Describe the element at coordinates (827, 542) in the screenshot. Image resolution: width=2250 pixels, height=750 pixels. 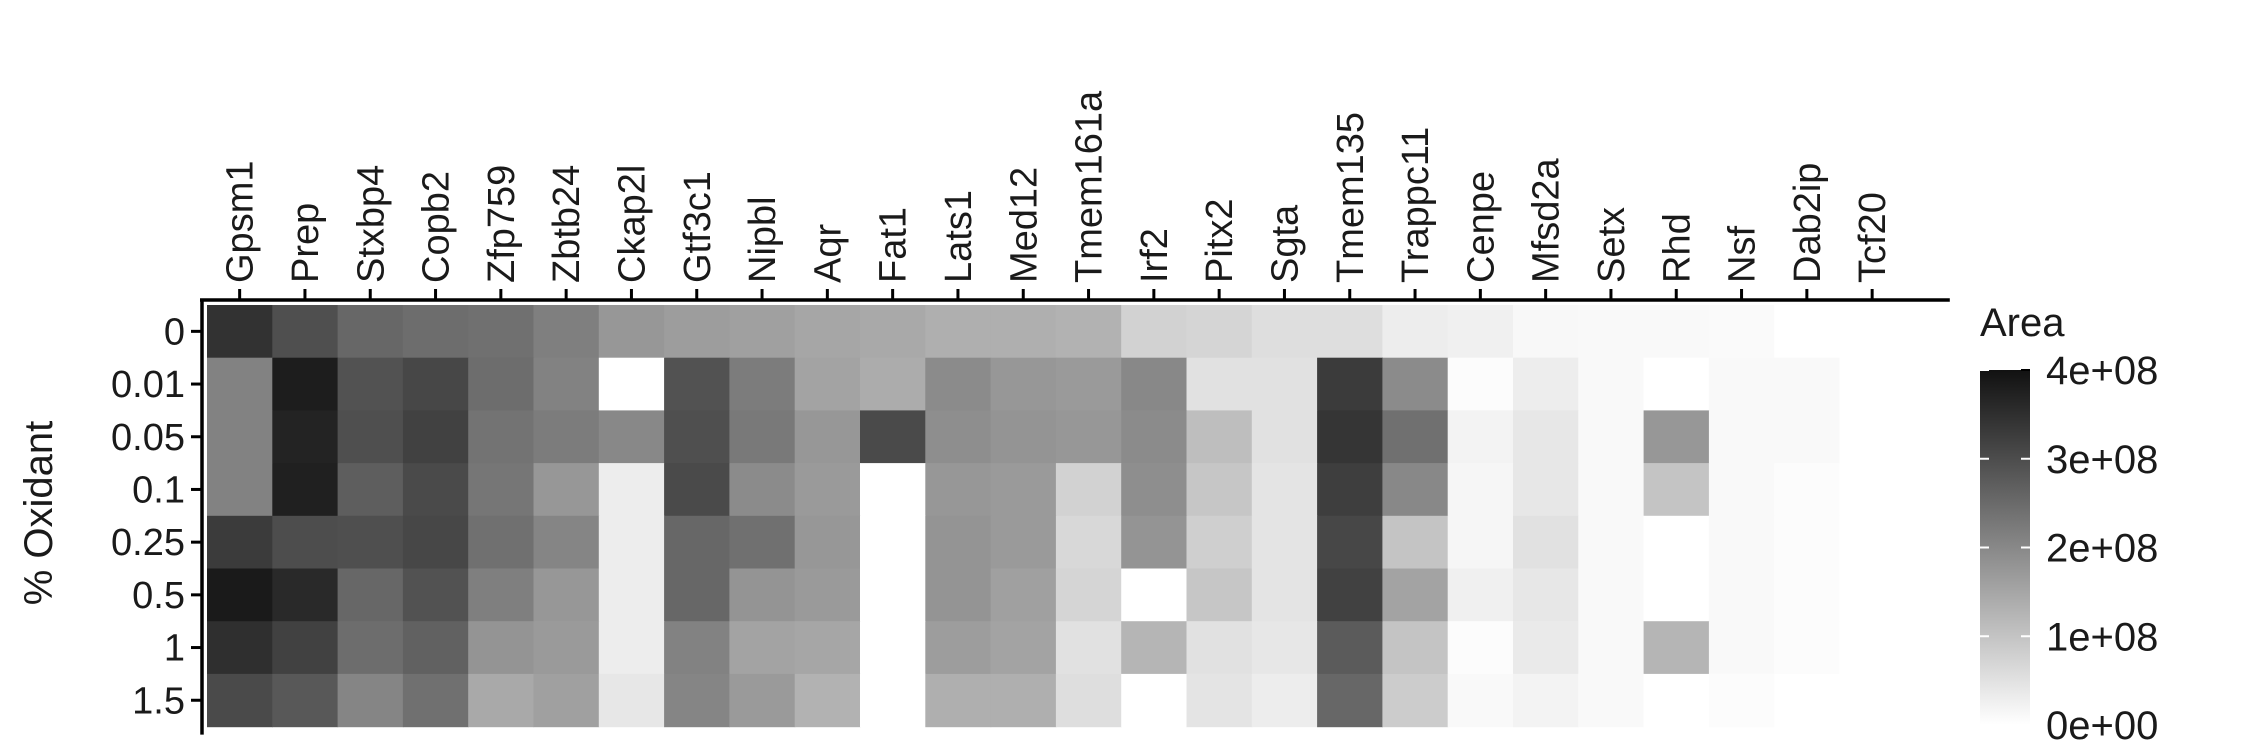
I see `heatmap-cell-0.25-Aqr` at that location.